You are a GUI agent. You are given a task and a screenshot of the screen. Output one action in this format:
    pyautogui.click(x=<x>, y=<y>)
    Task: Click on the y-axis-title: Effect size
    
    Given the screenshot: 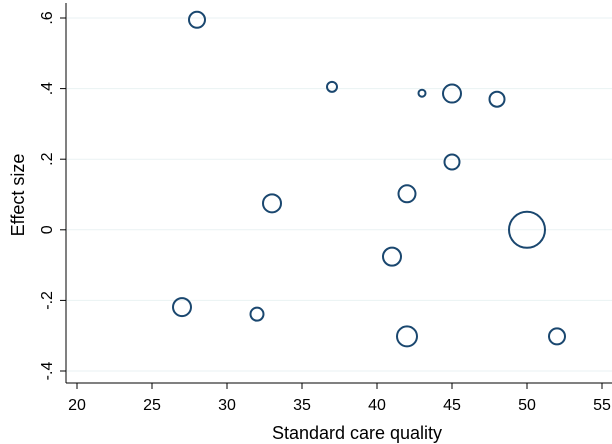 What is the action you would take?
    pyautogui.click(x=18, y=195)
    